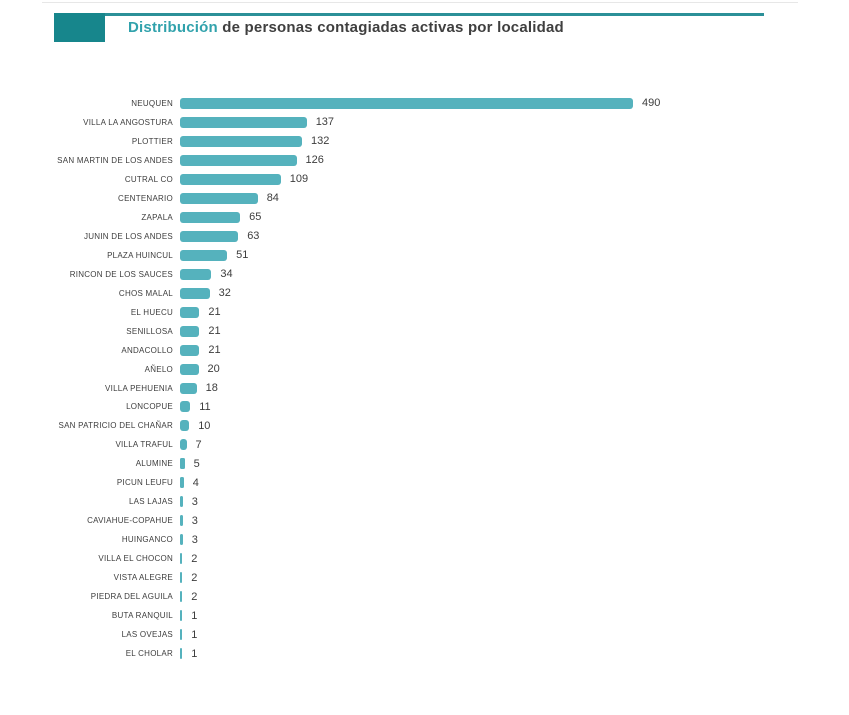  I want to click on category-label: VILLA TRAFUL, so click(144, 445).